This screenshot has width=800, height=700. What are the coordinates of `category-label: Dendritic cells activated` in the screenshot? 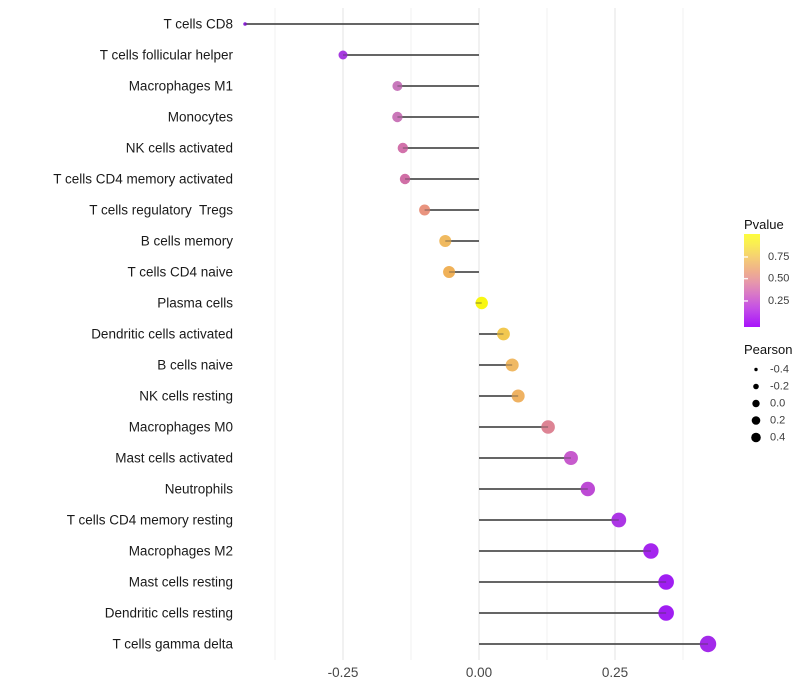 It's located at (162, 334).